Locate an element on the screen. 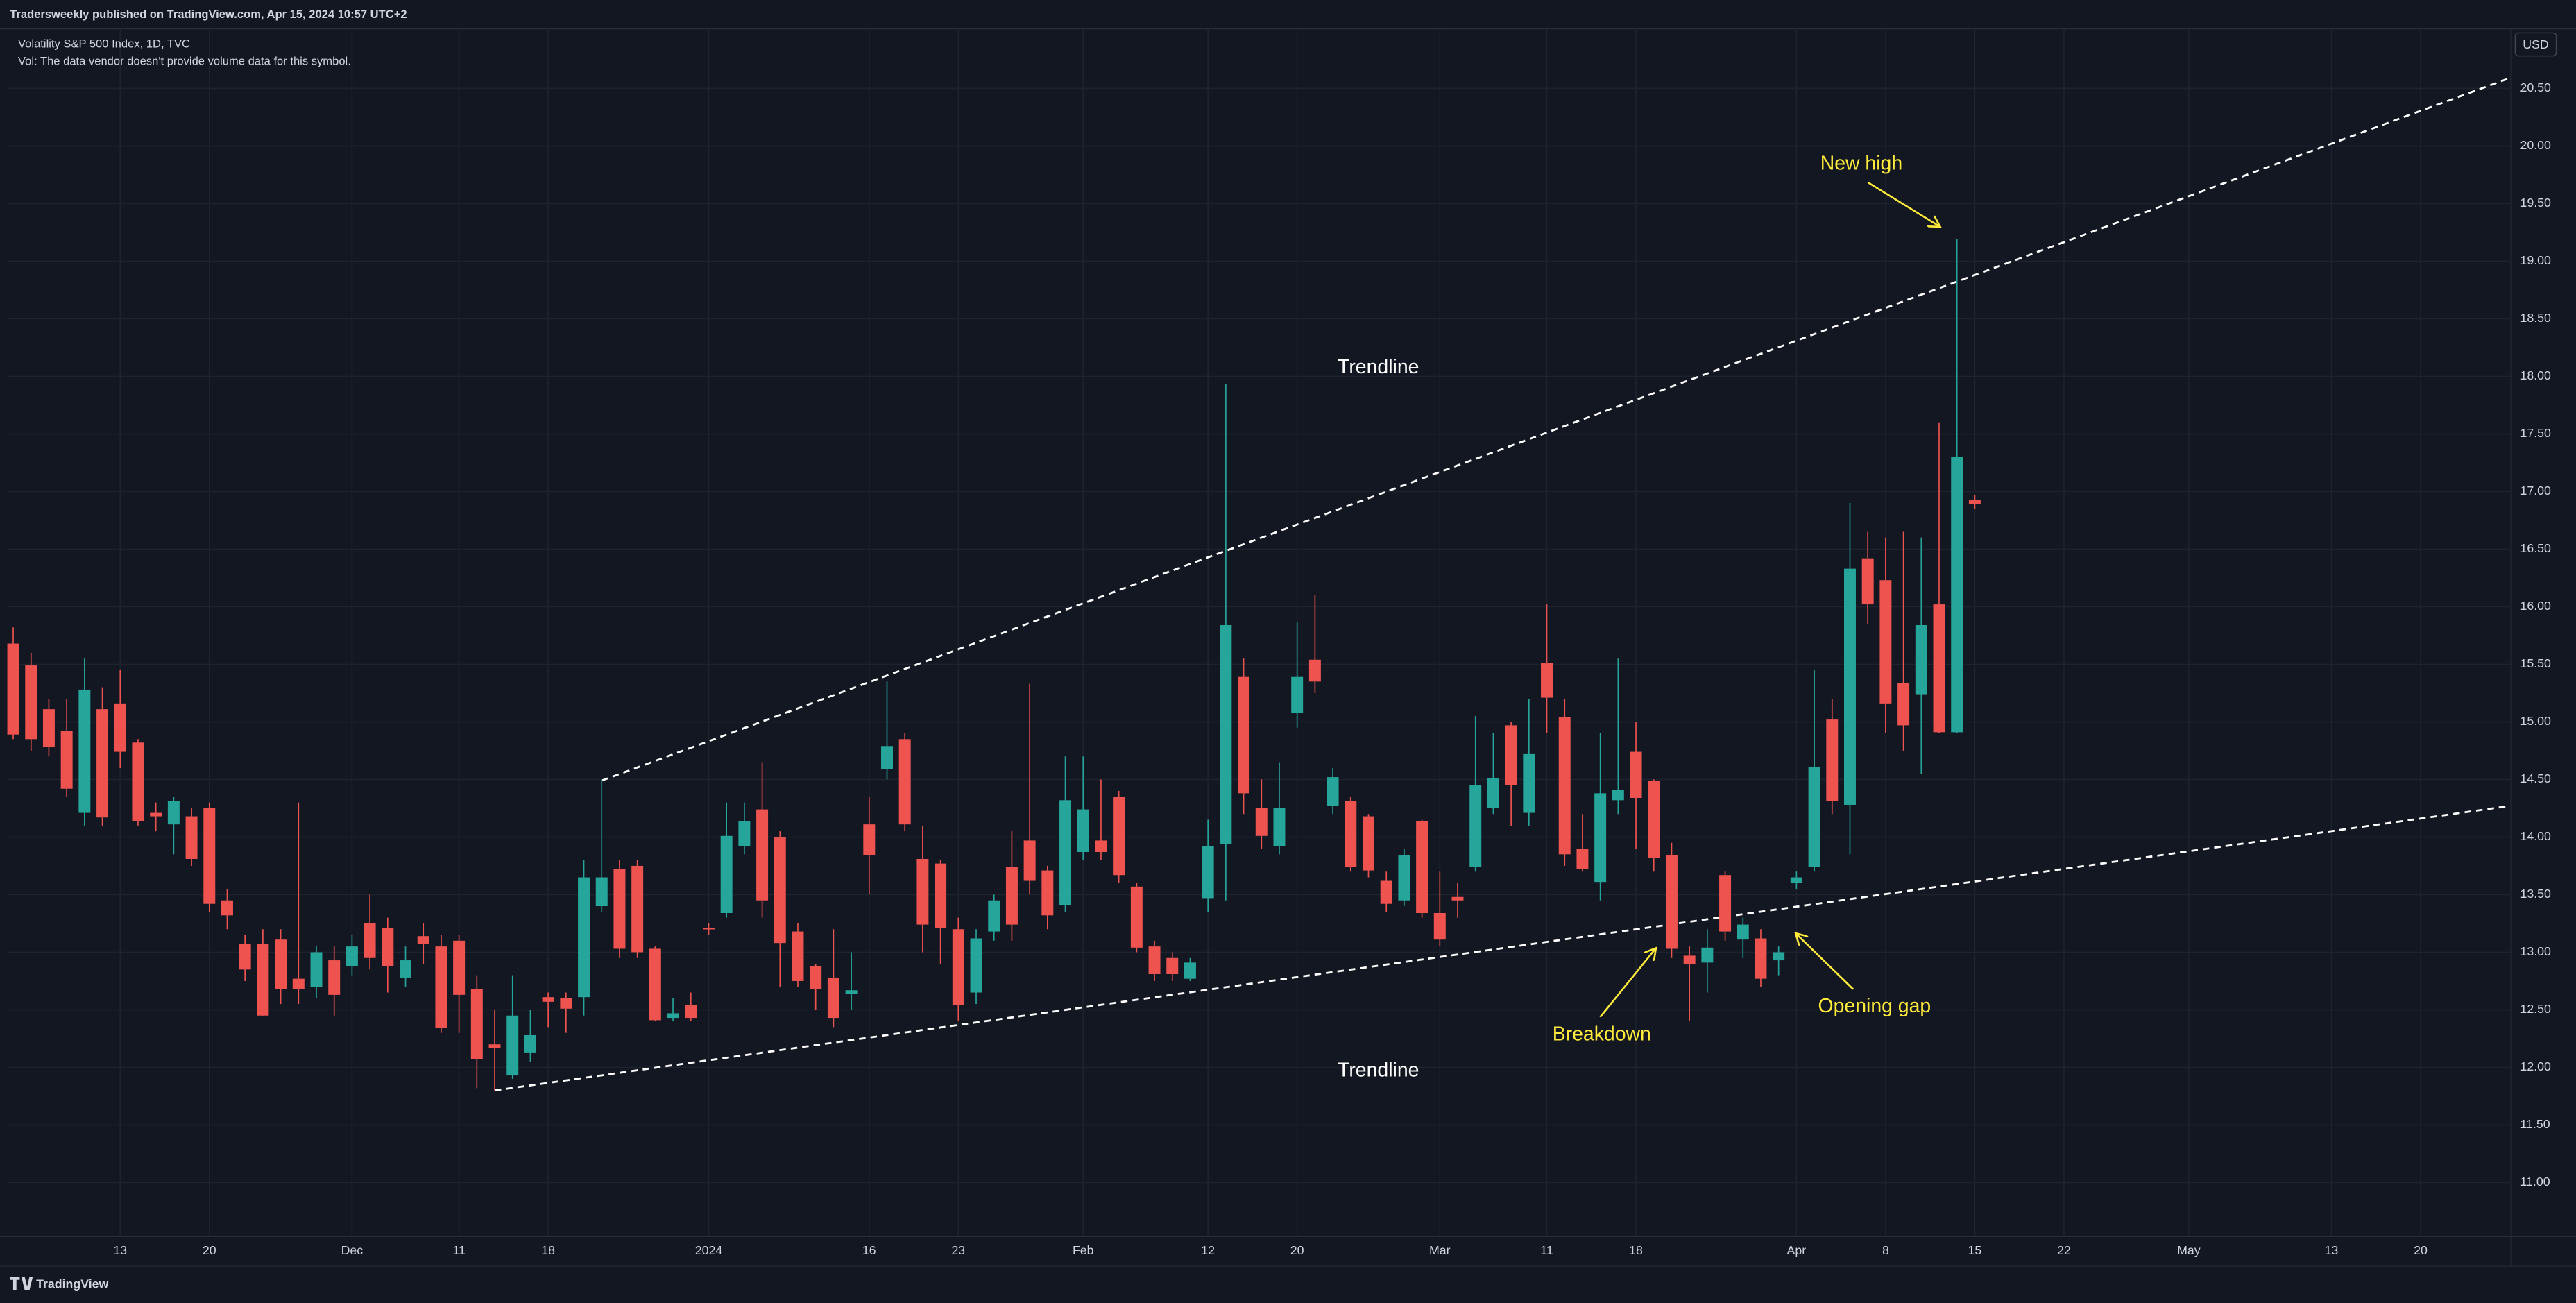 Image resolution: width=2576 pixels, height=1303 pixels. y-tick-label: 12.00 is located at coordinates (2535, 1066).